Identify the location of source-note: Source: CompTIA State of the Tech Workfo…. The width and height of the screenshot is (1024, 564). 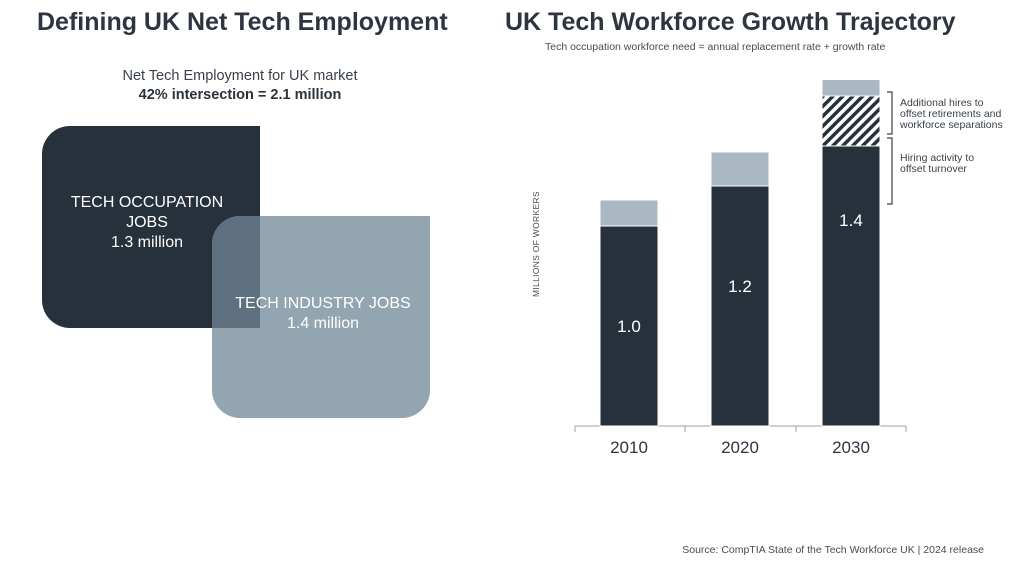
(833, 550).